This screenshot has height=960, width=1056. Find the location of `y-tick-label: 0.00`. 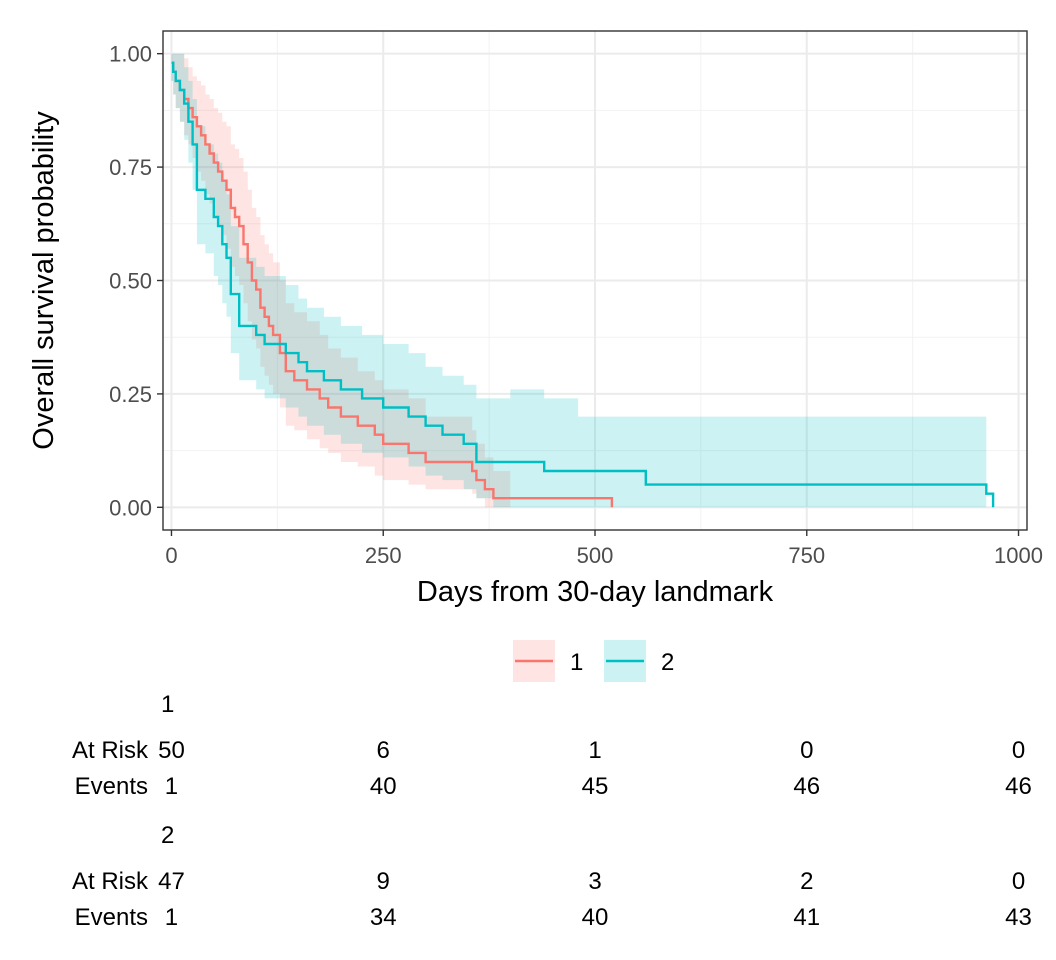

y-tick-label: 0.00 is located at coordinates (130, 507).